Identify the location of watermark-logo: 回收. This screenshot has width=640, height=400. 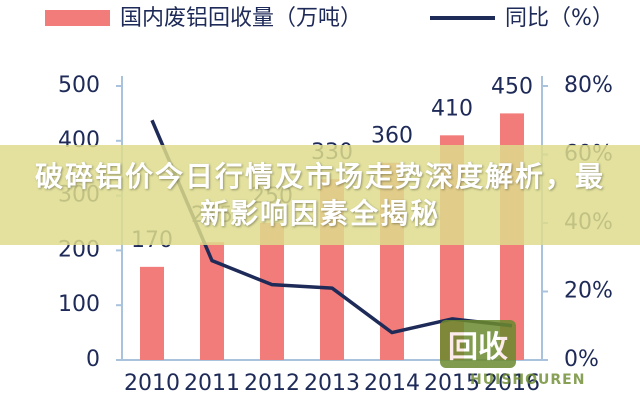
(478, 344).